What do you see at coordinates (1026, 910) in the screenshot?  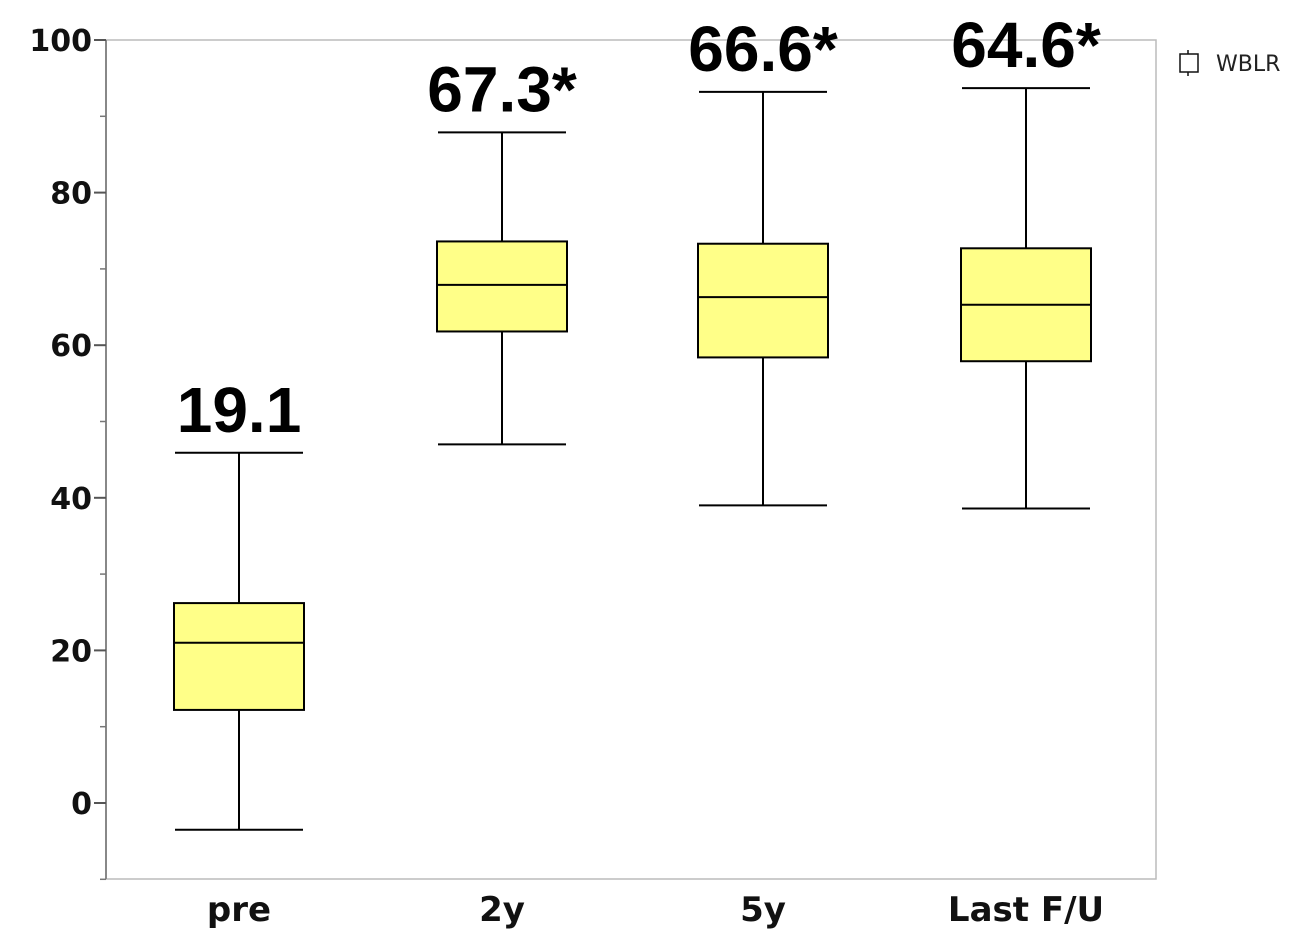 I see `x-tick-label: Last F/U` at bounding box center [1026, 910].